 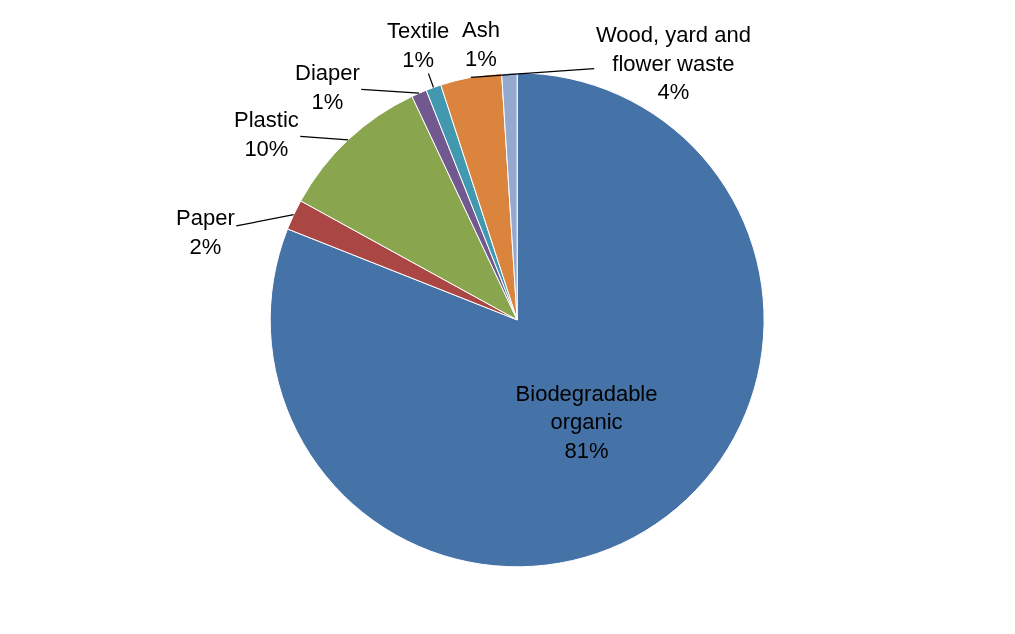 I want to click on slice-label: Wood, yard and flower waste, so click(x=673, y=49).